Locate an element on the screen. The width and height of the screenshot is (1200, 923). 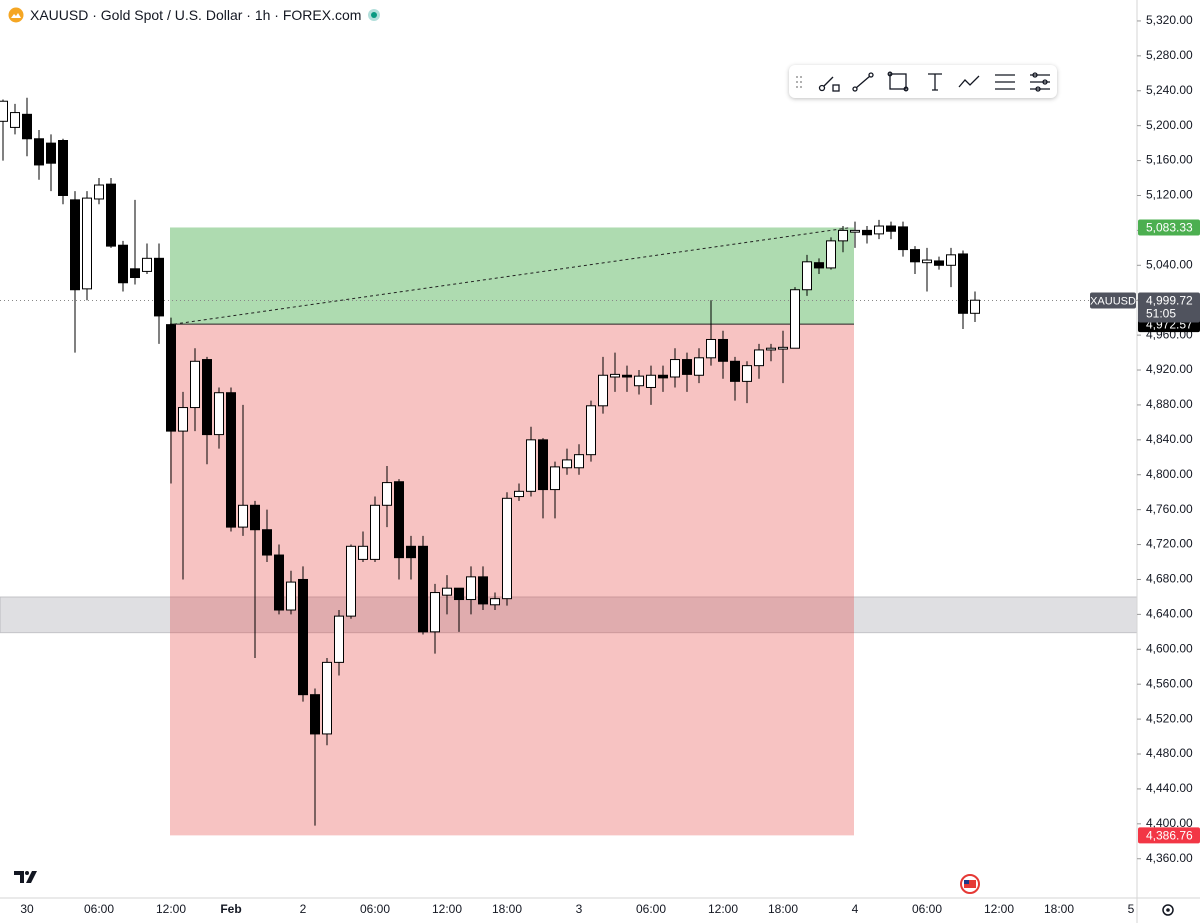
y-tick-label: 4,560.00 is located at coordinates (1169, 683).